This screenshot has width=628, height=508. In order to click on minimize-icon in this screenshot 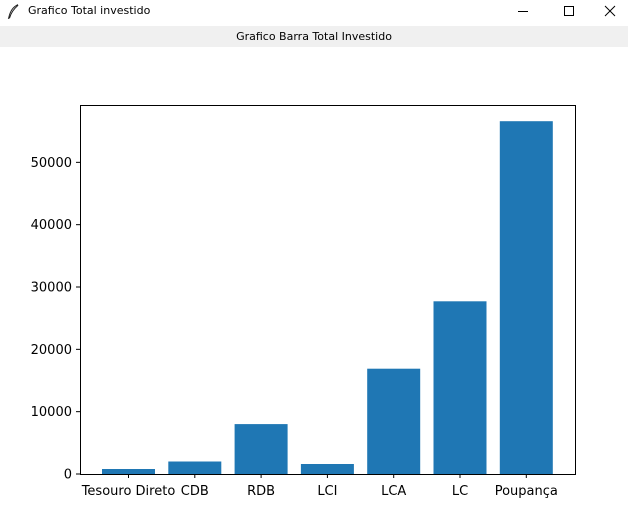, I will do `click(523, 11)`.